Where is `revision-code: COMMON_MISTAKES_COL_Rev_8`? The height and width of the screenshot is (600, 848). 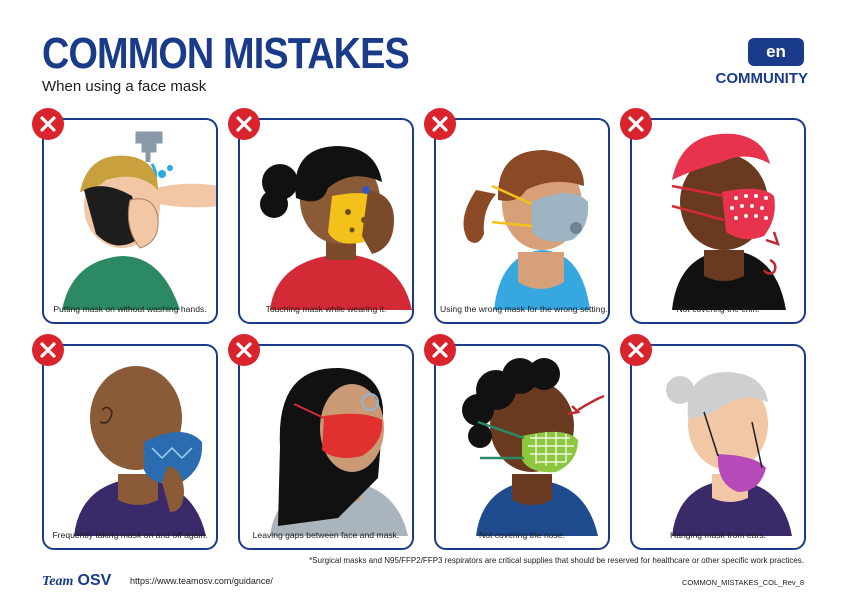
revision-code: COMMON_MISTAKES_COL_Rev_8 is located at coordinates (743, 582).